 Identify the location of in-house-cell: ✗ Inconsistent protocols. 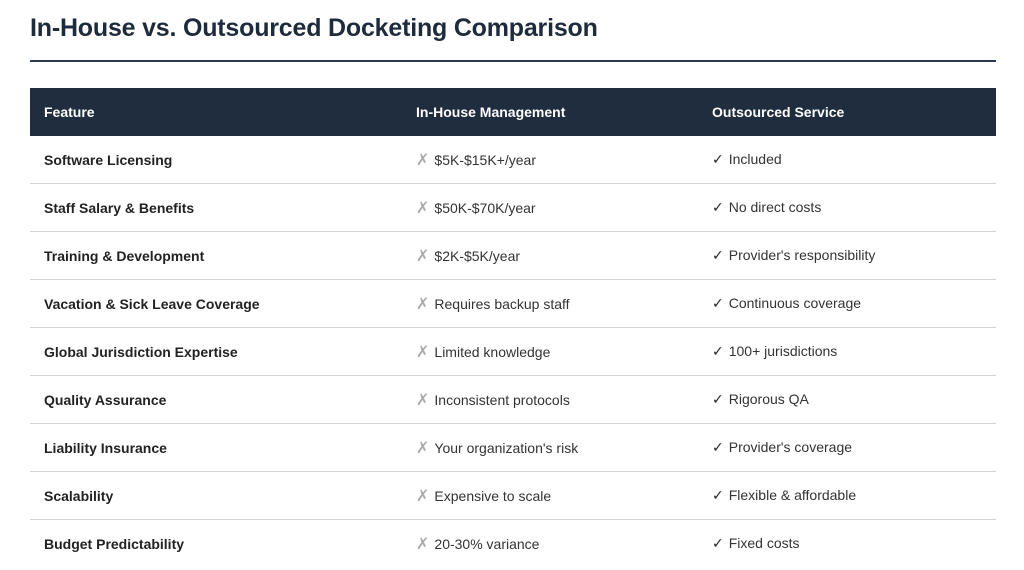
(550, 399).